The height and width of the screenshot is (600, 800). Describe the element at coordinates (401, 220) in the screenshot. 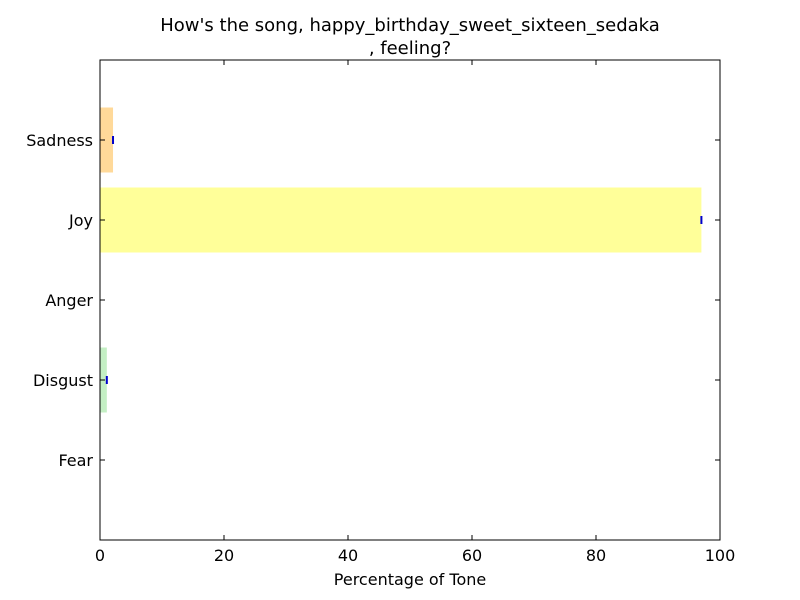

I see `bar-joy` at that location.